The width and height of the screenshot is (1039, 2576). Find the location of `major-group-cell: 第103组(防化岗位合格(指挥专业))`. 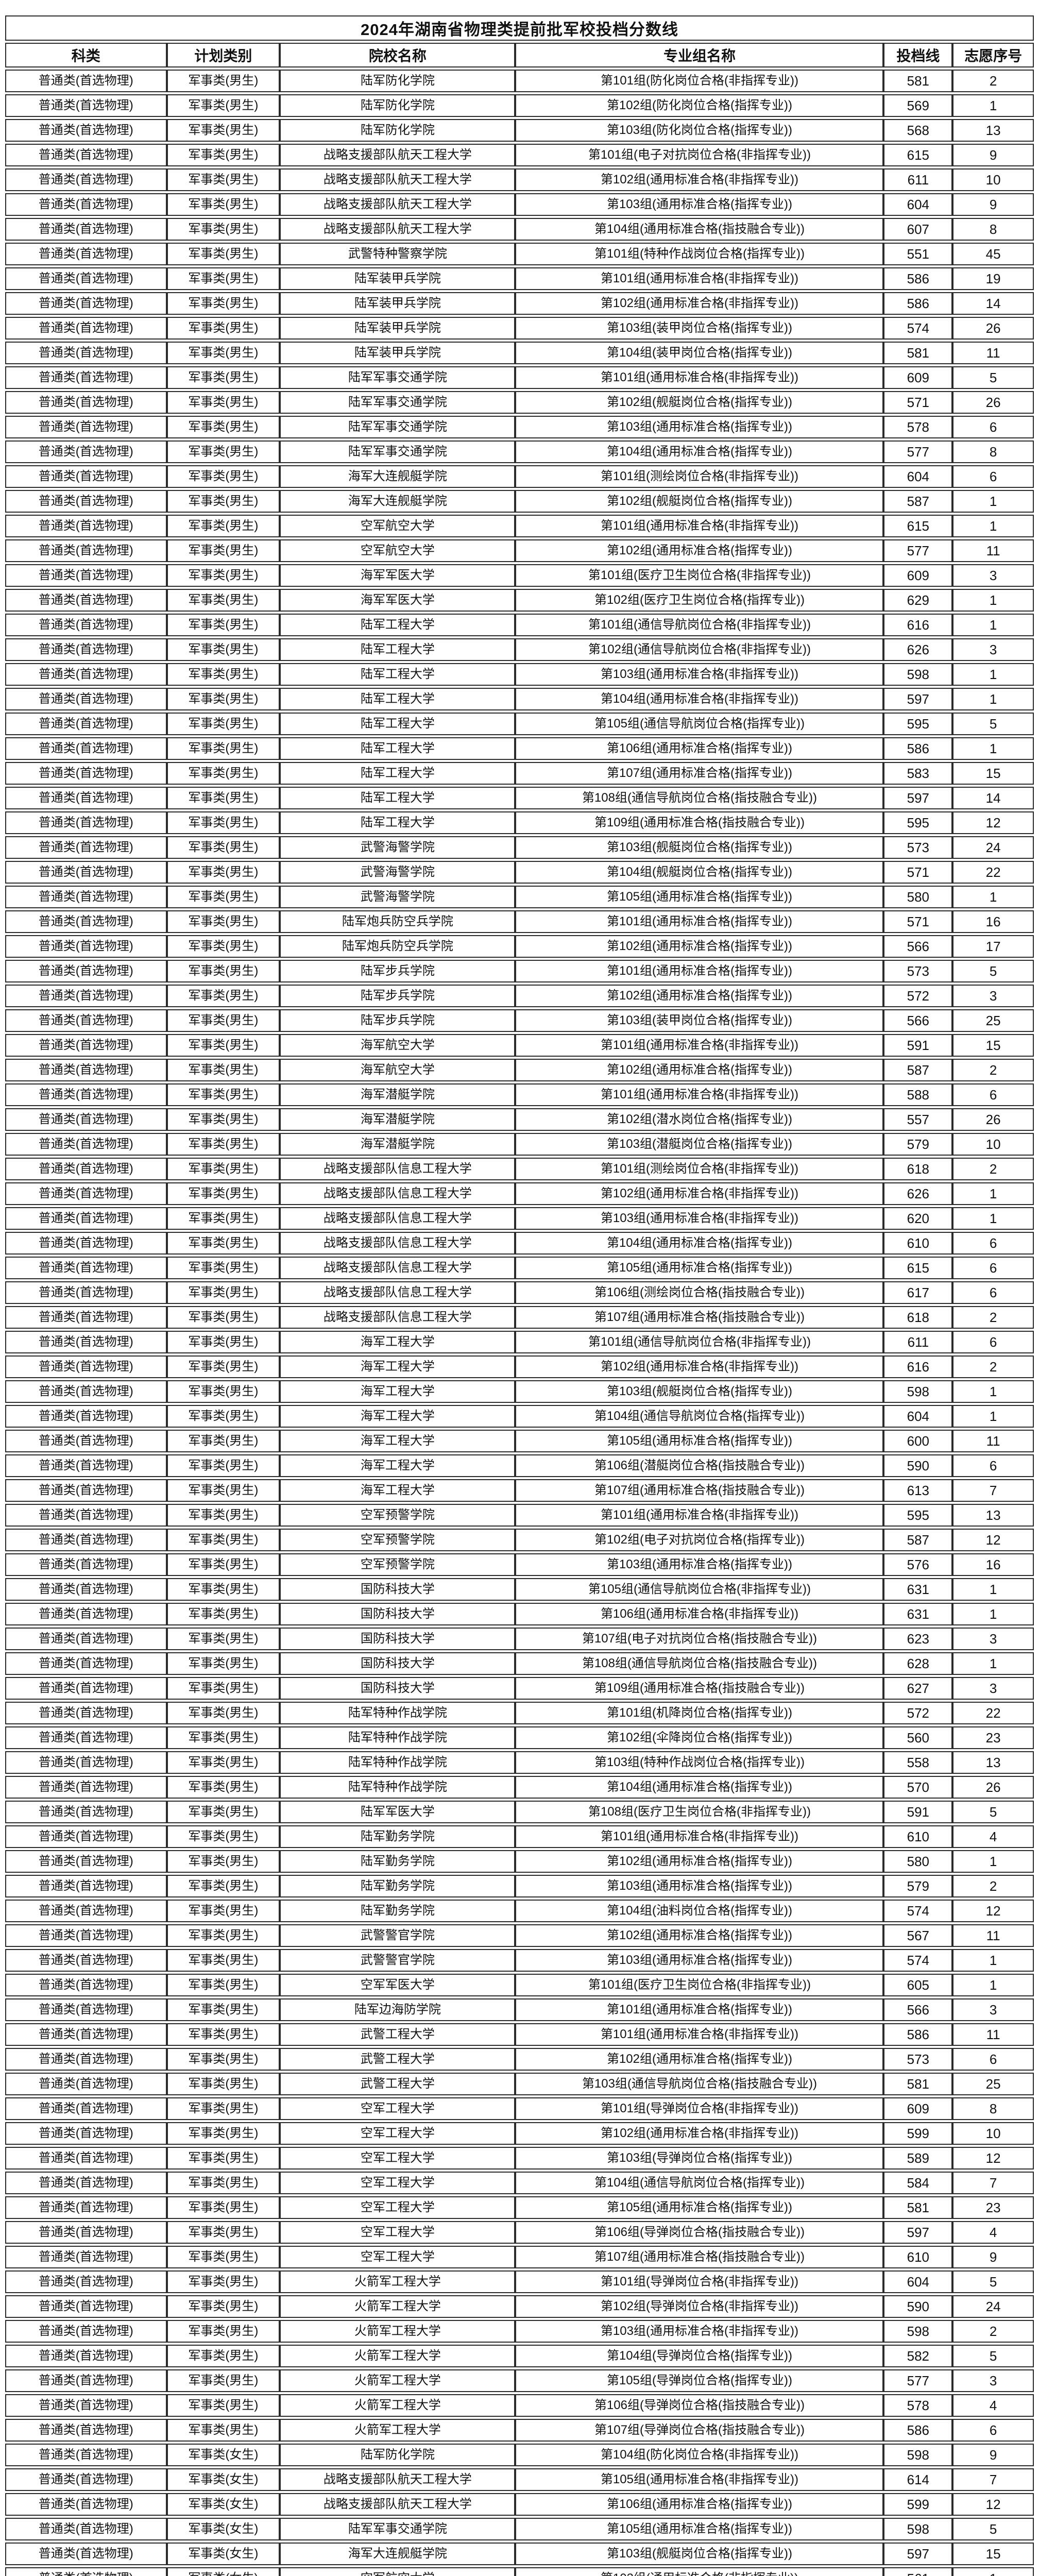

major-group-cell: 第103组(防化岗位合格(指挥专业)) is located at coordinates (699, 130).